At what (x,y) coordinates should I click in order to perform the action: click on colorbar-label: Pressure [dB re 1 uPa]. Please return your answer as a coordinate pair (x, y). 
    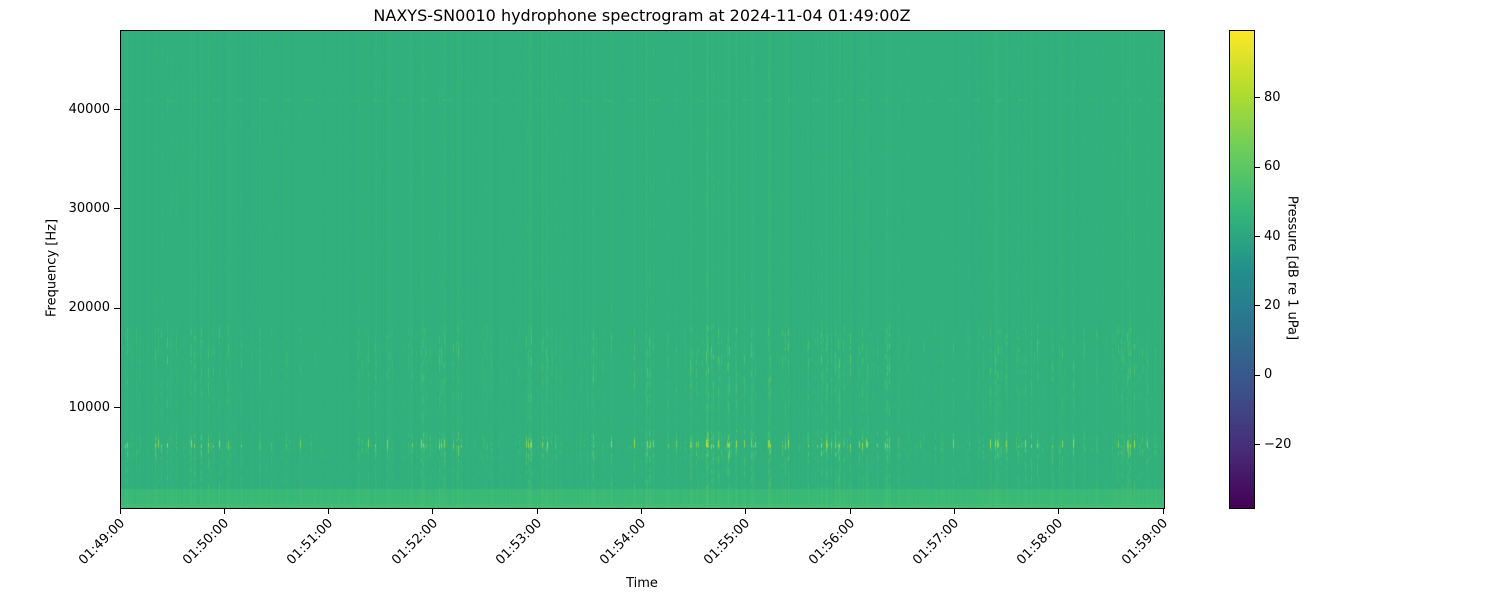
    Looking at the image, I should click on (1292, 268).